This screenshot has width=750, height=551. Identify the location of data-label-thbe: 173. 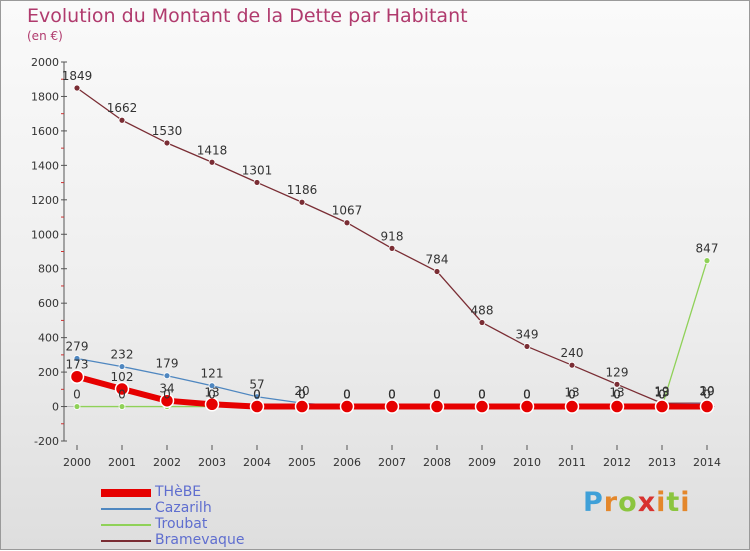
(77, 365).